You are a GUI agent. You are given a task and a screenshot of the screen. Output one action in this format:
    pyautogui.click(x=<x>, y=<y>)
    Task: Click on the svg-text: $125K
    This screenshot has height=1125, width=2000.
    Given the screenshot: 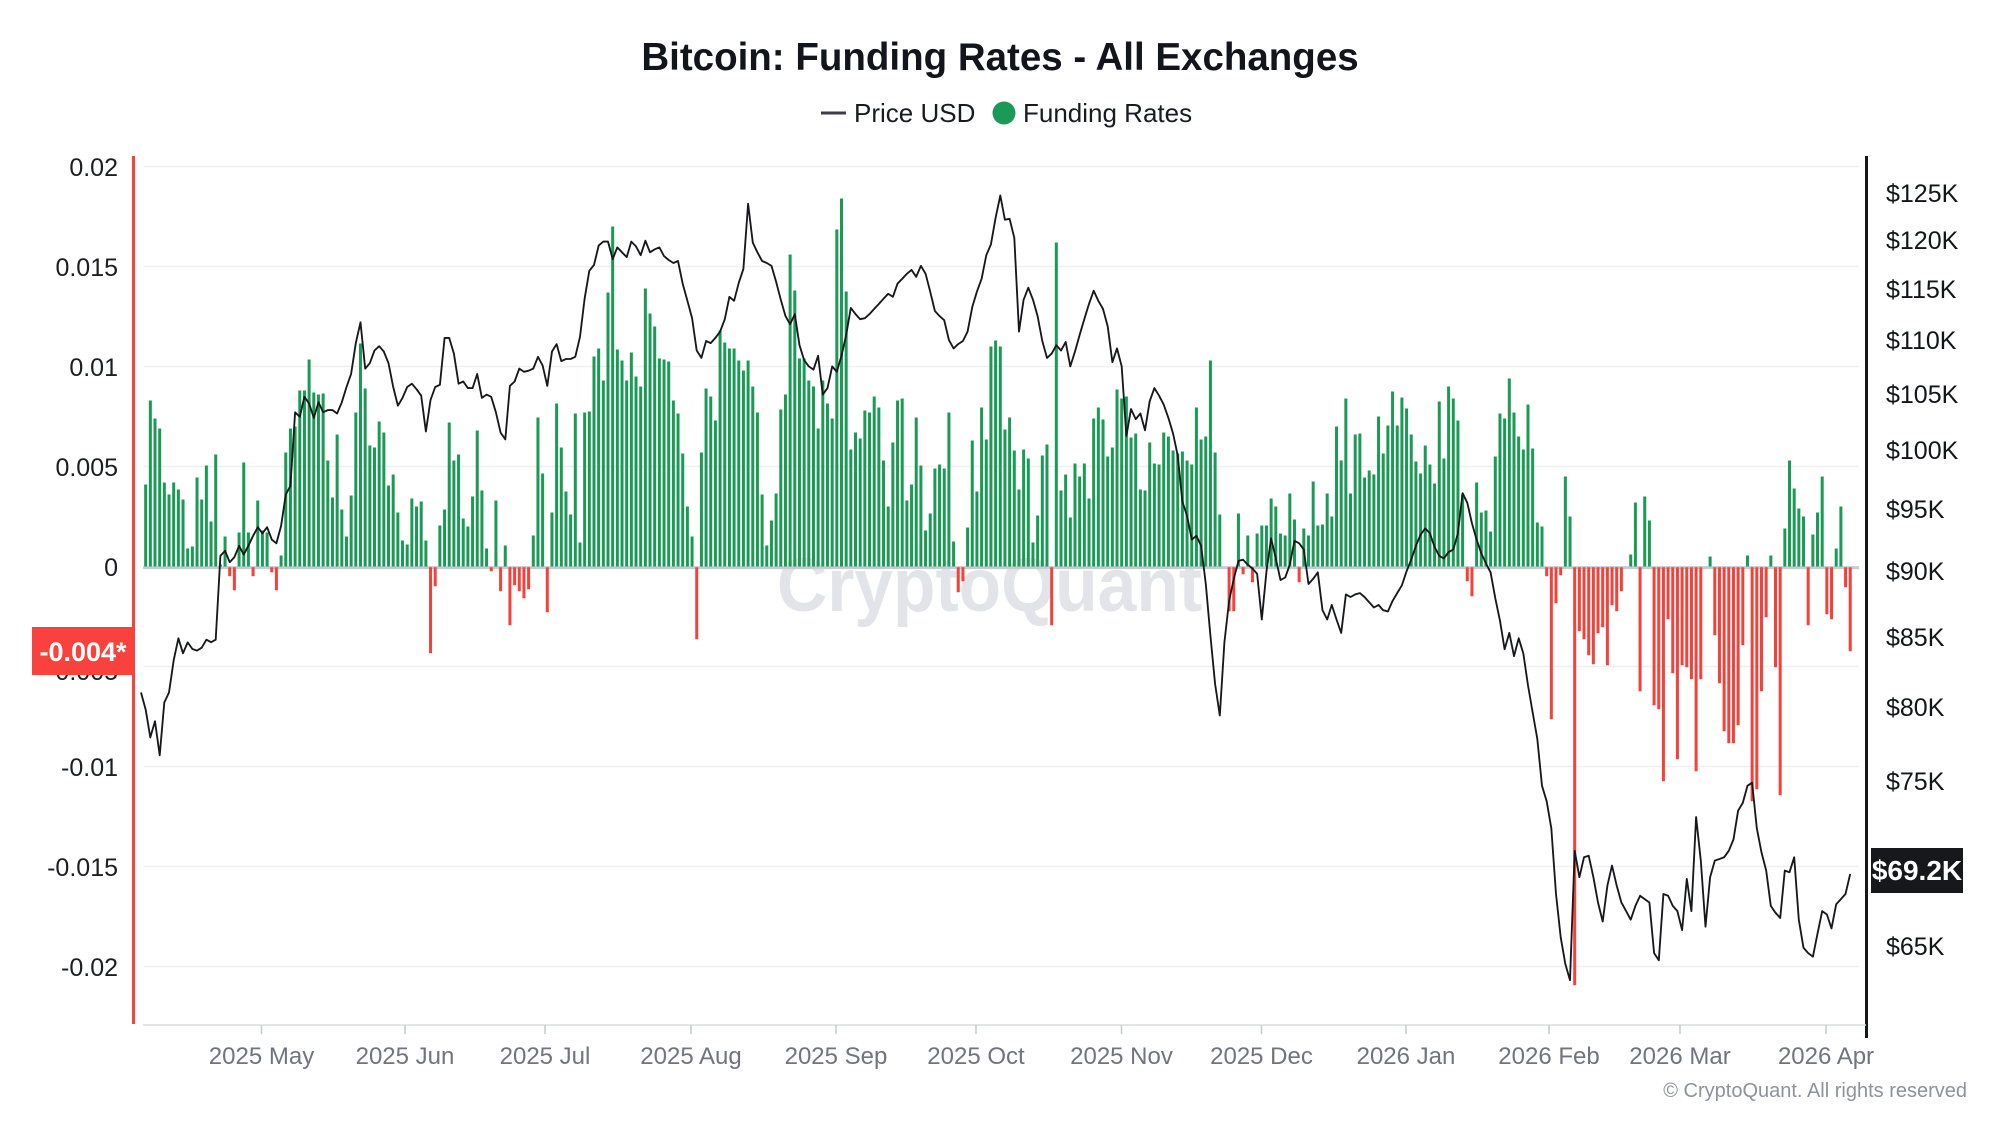 What is the action you would take?
    pyautogui.click(x=1922, y=194)
    